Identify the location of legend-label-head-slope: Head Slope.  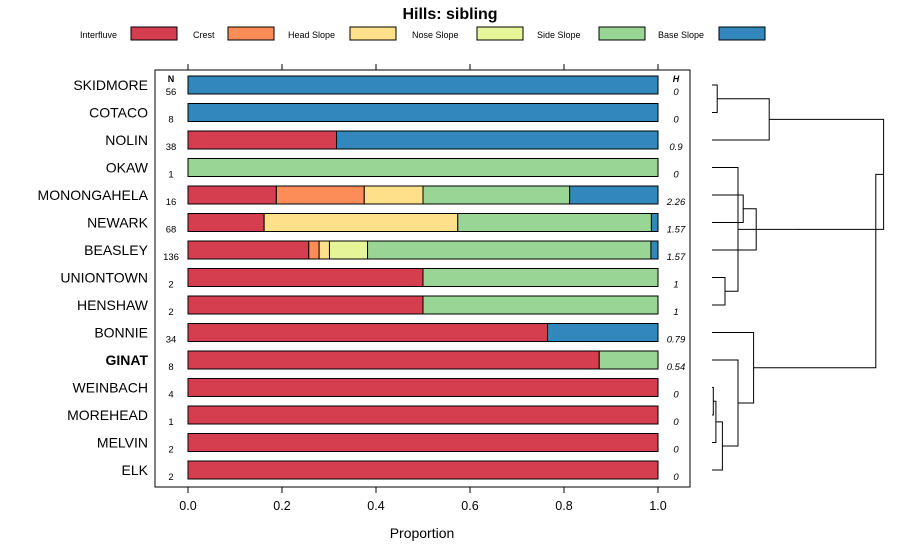
(311, 35).